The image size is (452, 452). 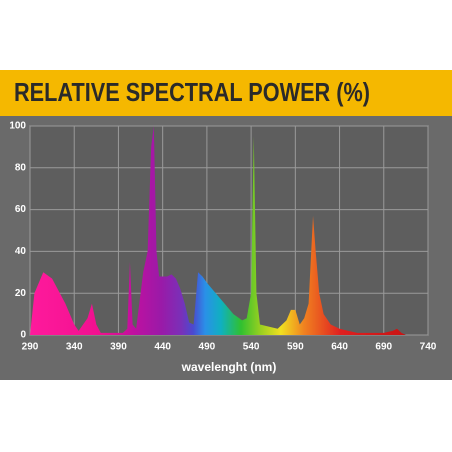 What do you see at coordinates (295, 347) in the screenshot?
I see `x-tick-label: 590` at bounding box center [295, 347].